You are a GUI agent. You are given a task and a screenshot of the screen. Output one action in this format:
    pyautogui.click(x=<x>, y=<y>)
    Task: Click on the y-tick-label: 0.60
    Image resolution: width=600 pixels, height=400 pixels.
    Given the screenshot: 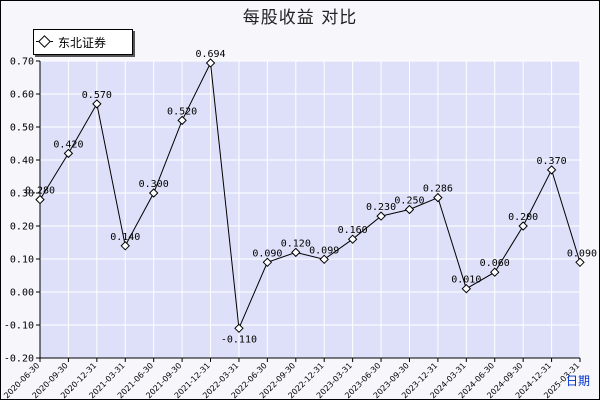 What is the action you would take?
    pyautogui.click(x=22, y=95)
    